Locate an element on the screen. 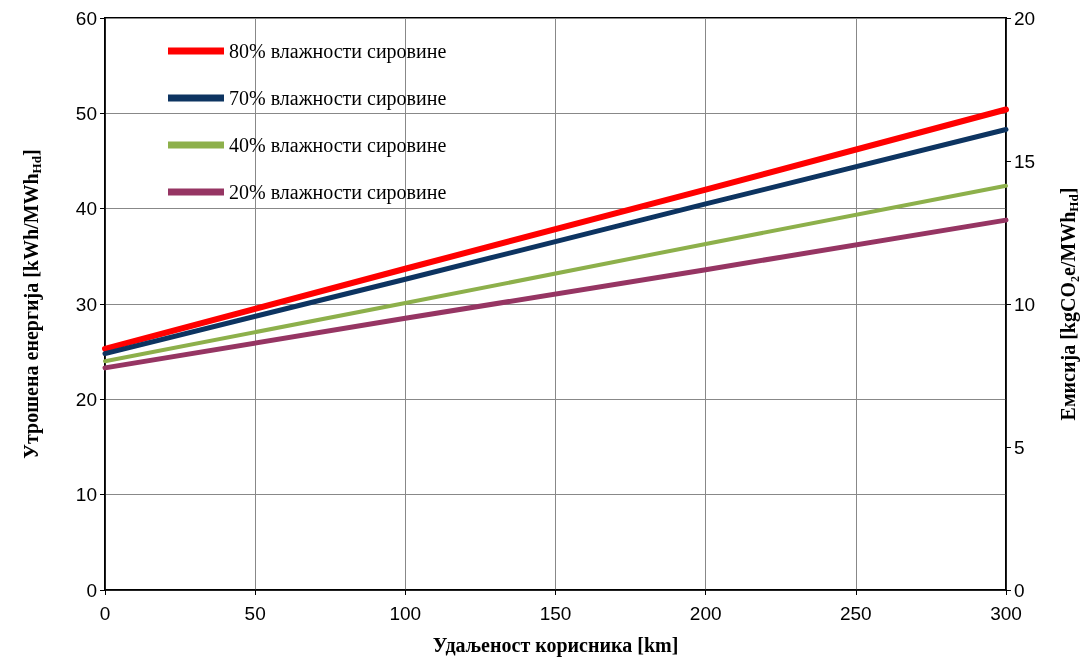  x-tick-label: 250 is located at coordinates (855, 613).